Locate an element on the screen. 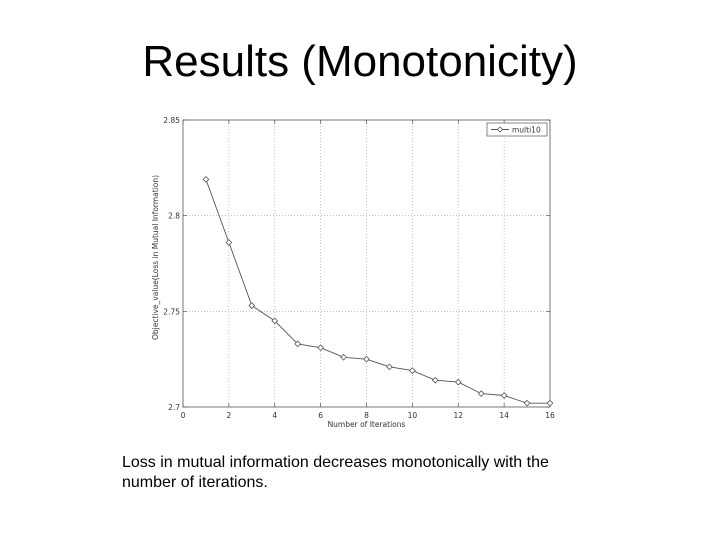  x-tick-label: 4 is located at coordinates (274, 415).